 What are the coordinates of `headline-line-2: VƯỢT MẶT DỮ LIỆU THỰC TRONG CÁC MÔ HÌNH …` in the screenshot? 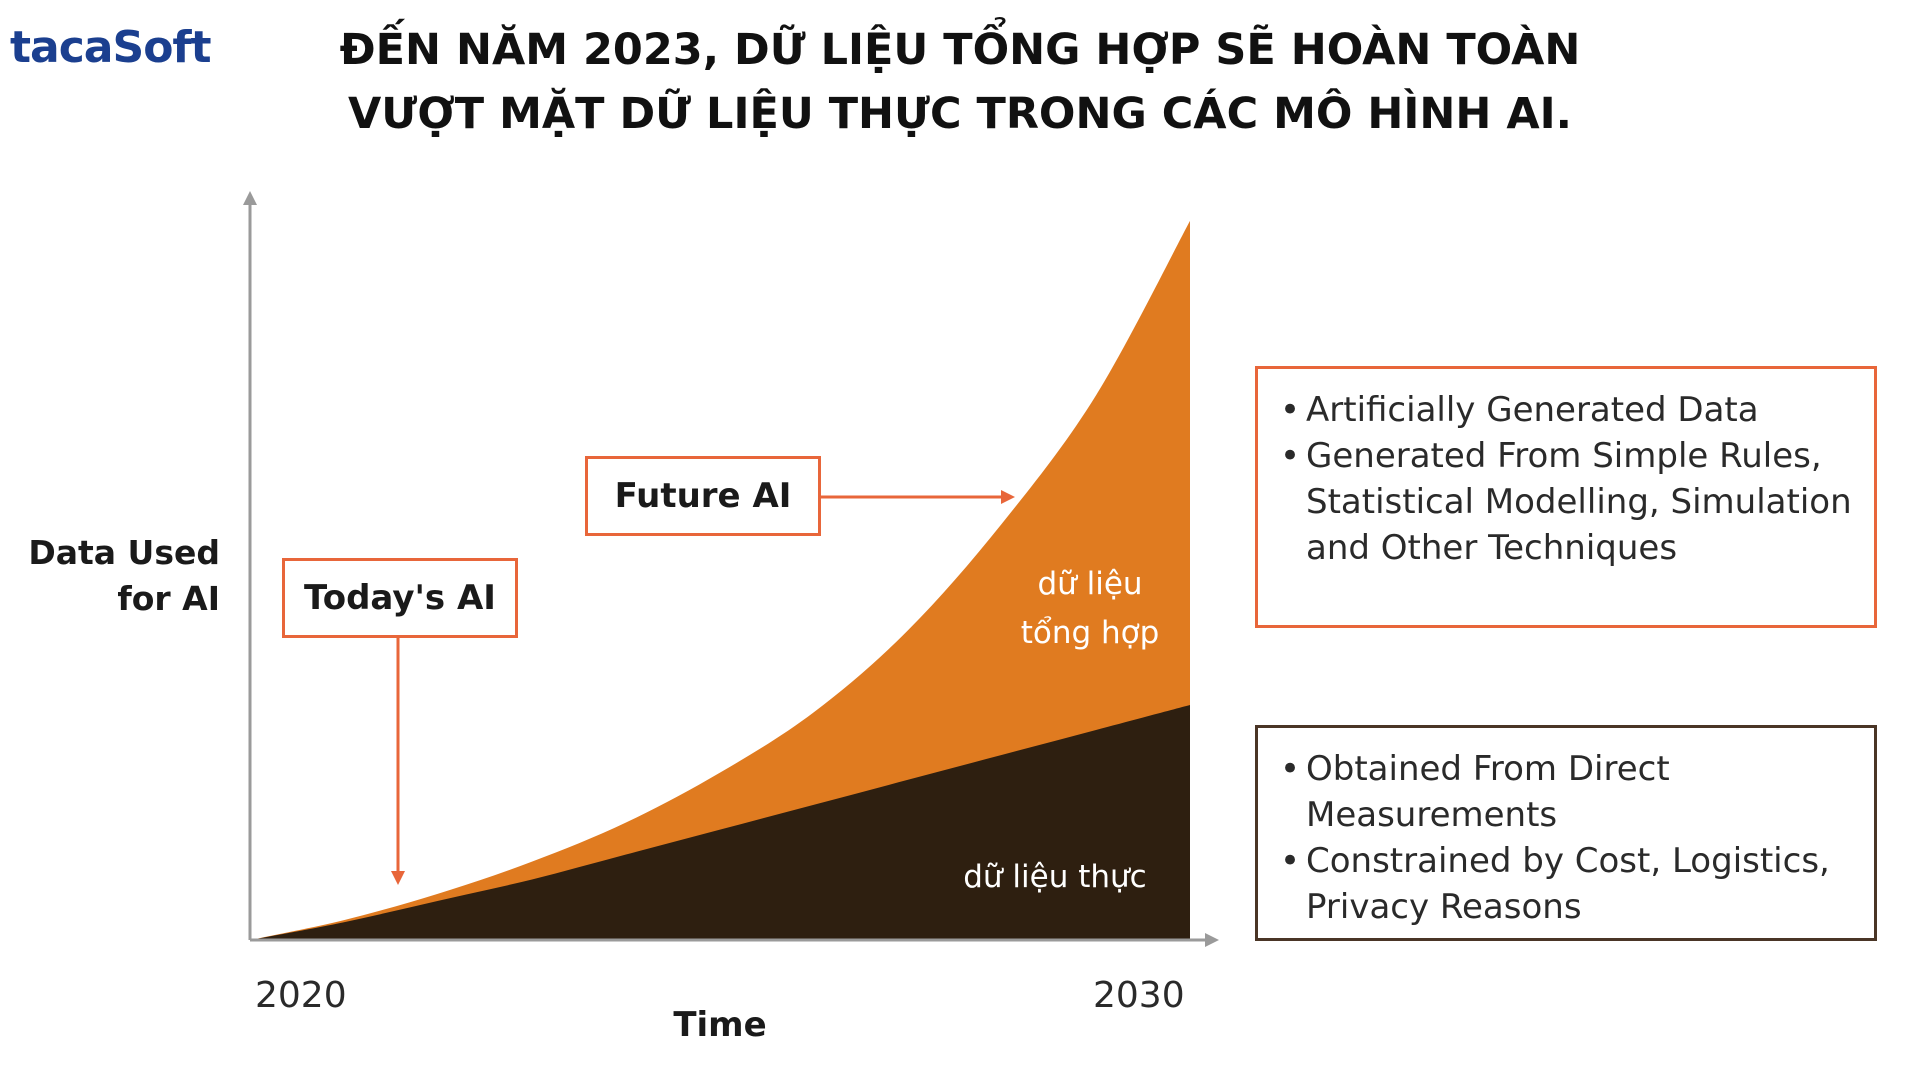 It's located at (960, 114).